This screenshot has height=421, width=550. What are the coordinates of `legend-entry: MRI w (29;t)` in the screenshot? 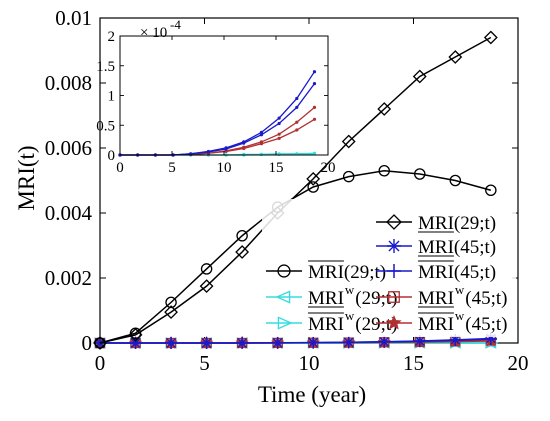 It's located at (332, 321).